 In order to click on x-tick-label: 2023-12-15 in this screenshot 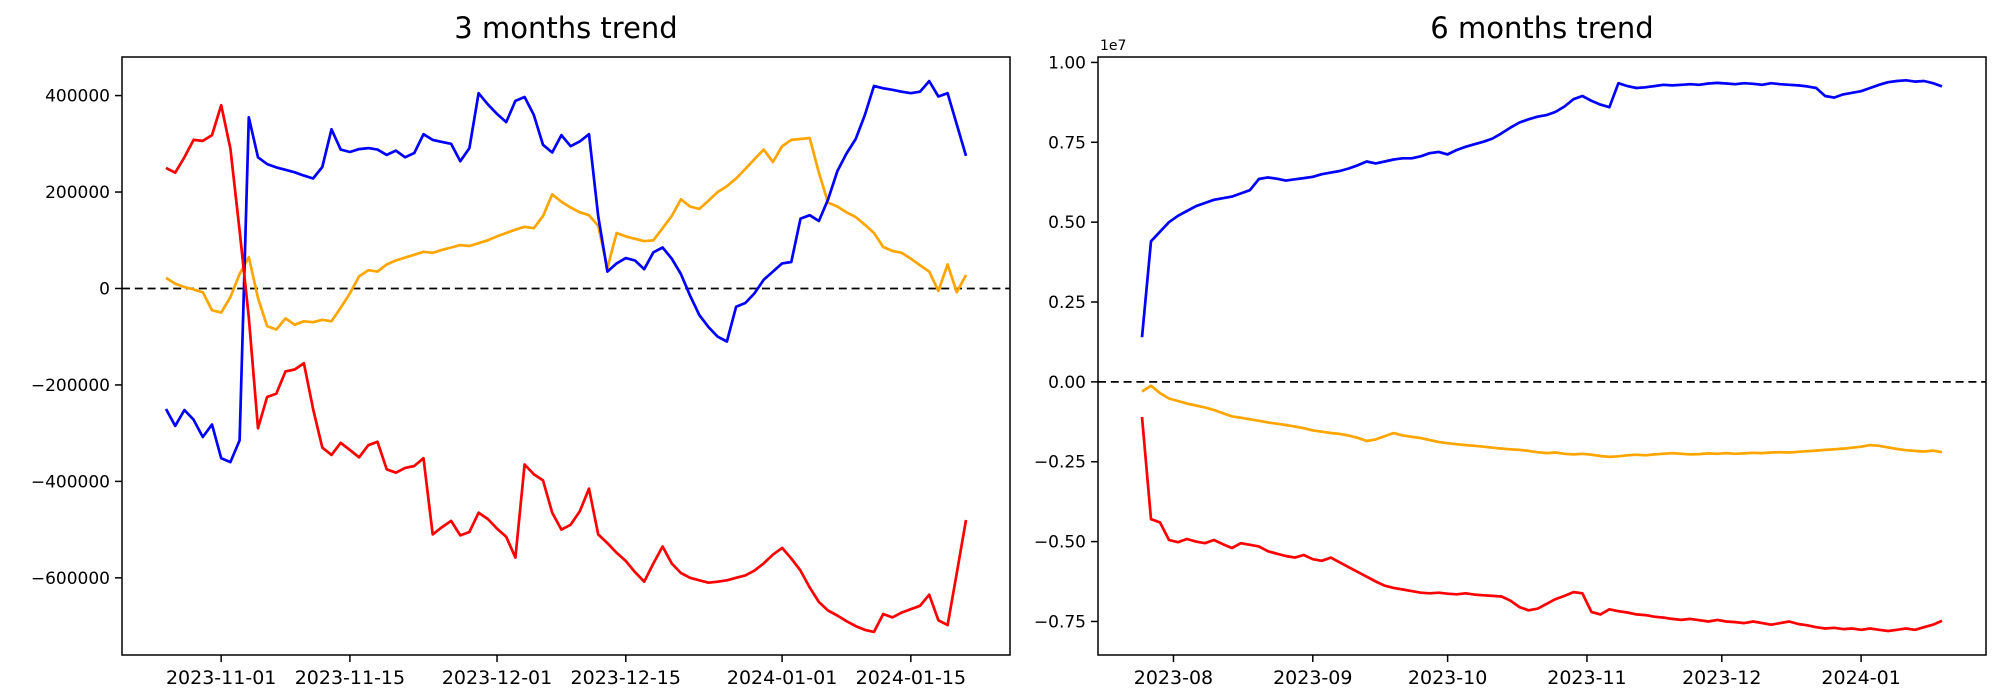, I will do `click(626, 678)`.